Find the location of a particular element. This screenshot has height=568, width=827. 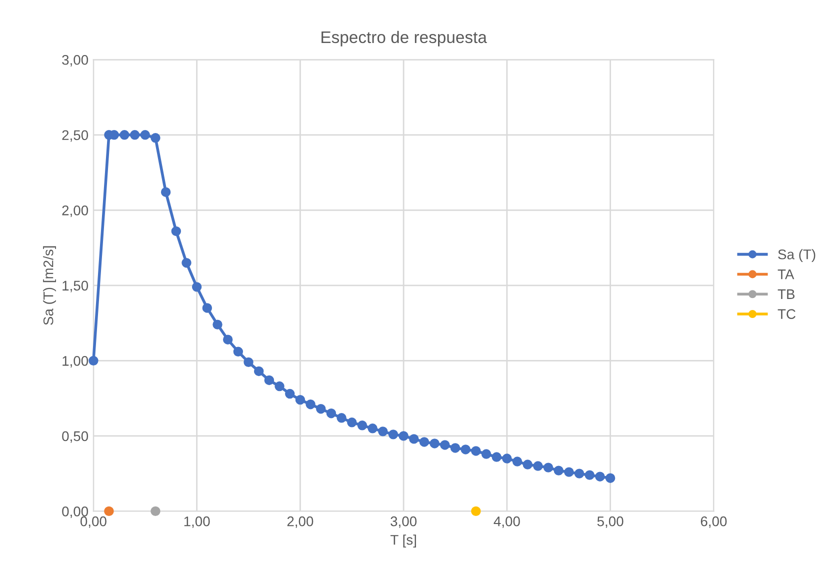

y-tick-label: 0,50 is located at coordinates (75, 437).